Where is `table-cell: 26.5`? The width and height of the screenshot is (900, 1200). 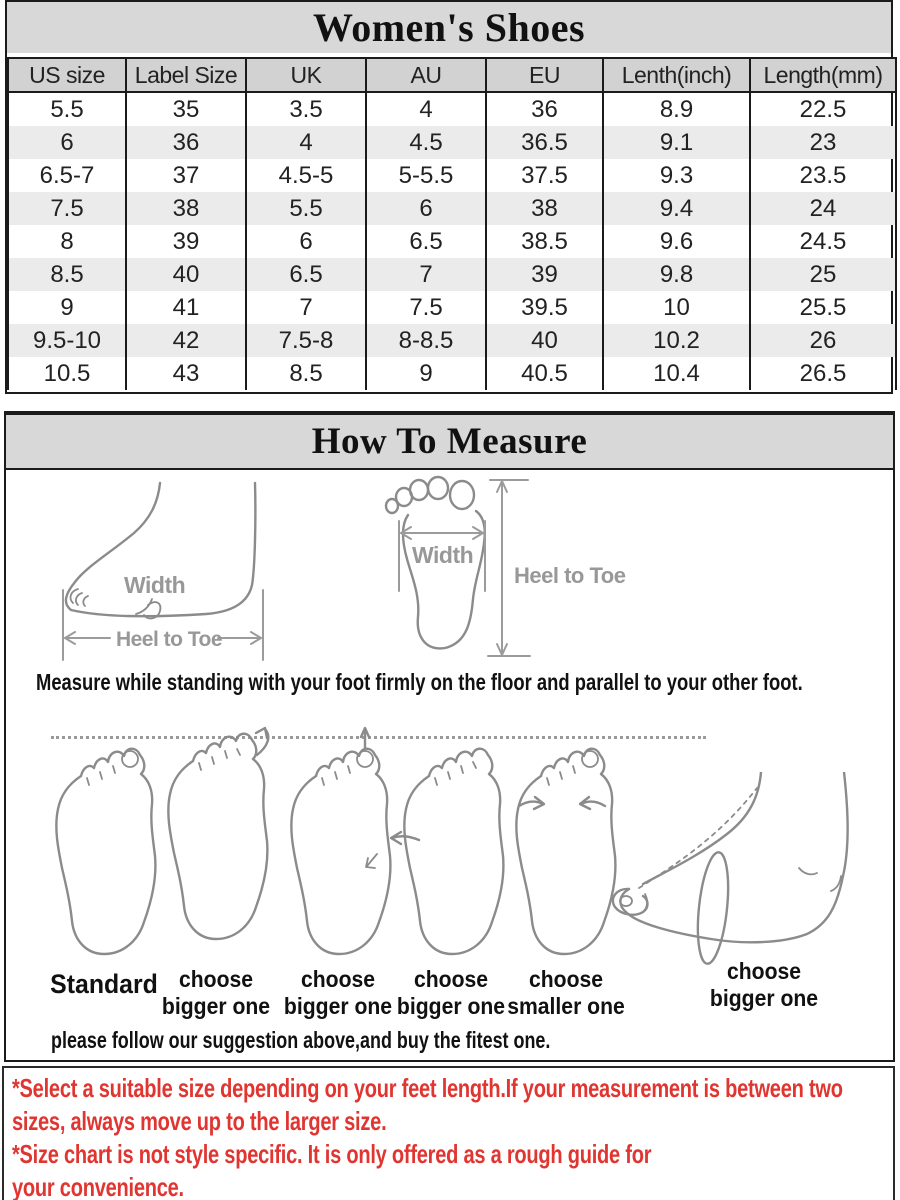 table-cell: 26.5 is located at coordinates (823, 373).